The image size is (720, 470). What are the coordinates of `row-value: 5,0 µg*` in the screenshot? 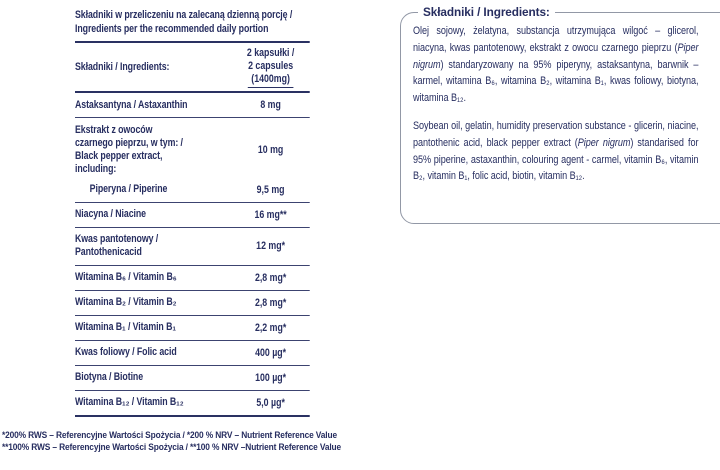 It's located at (270, 402).